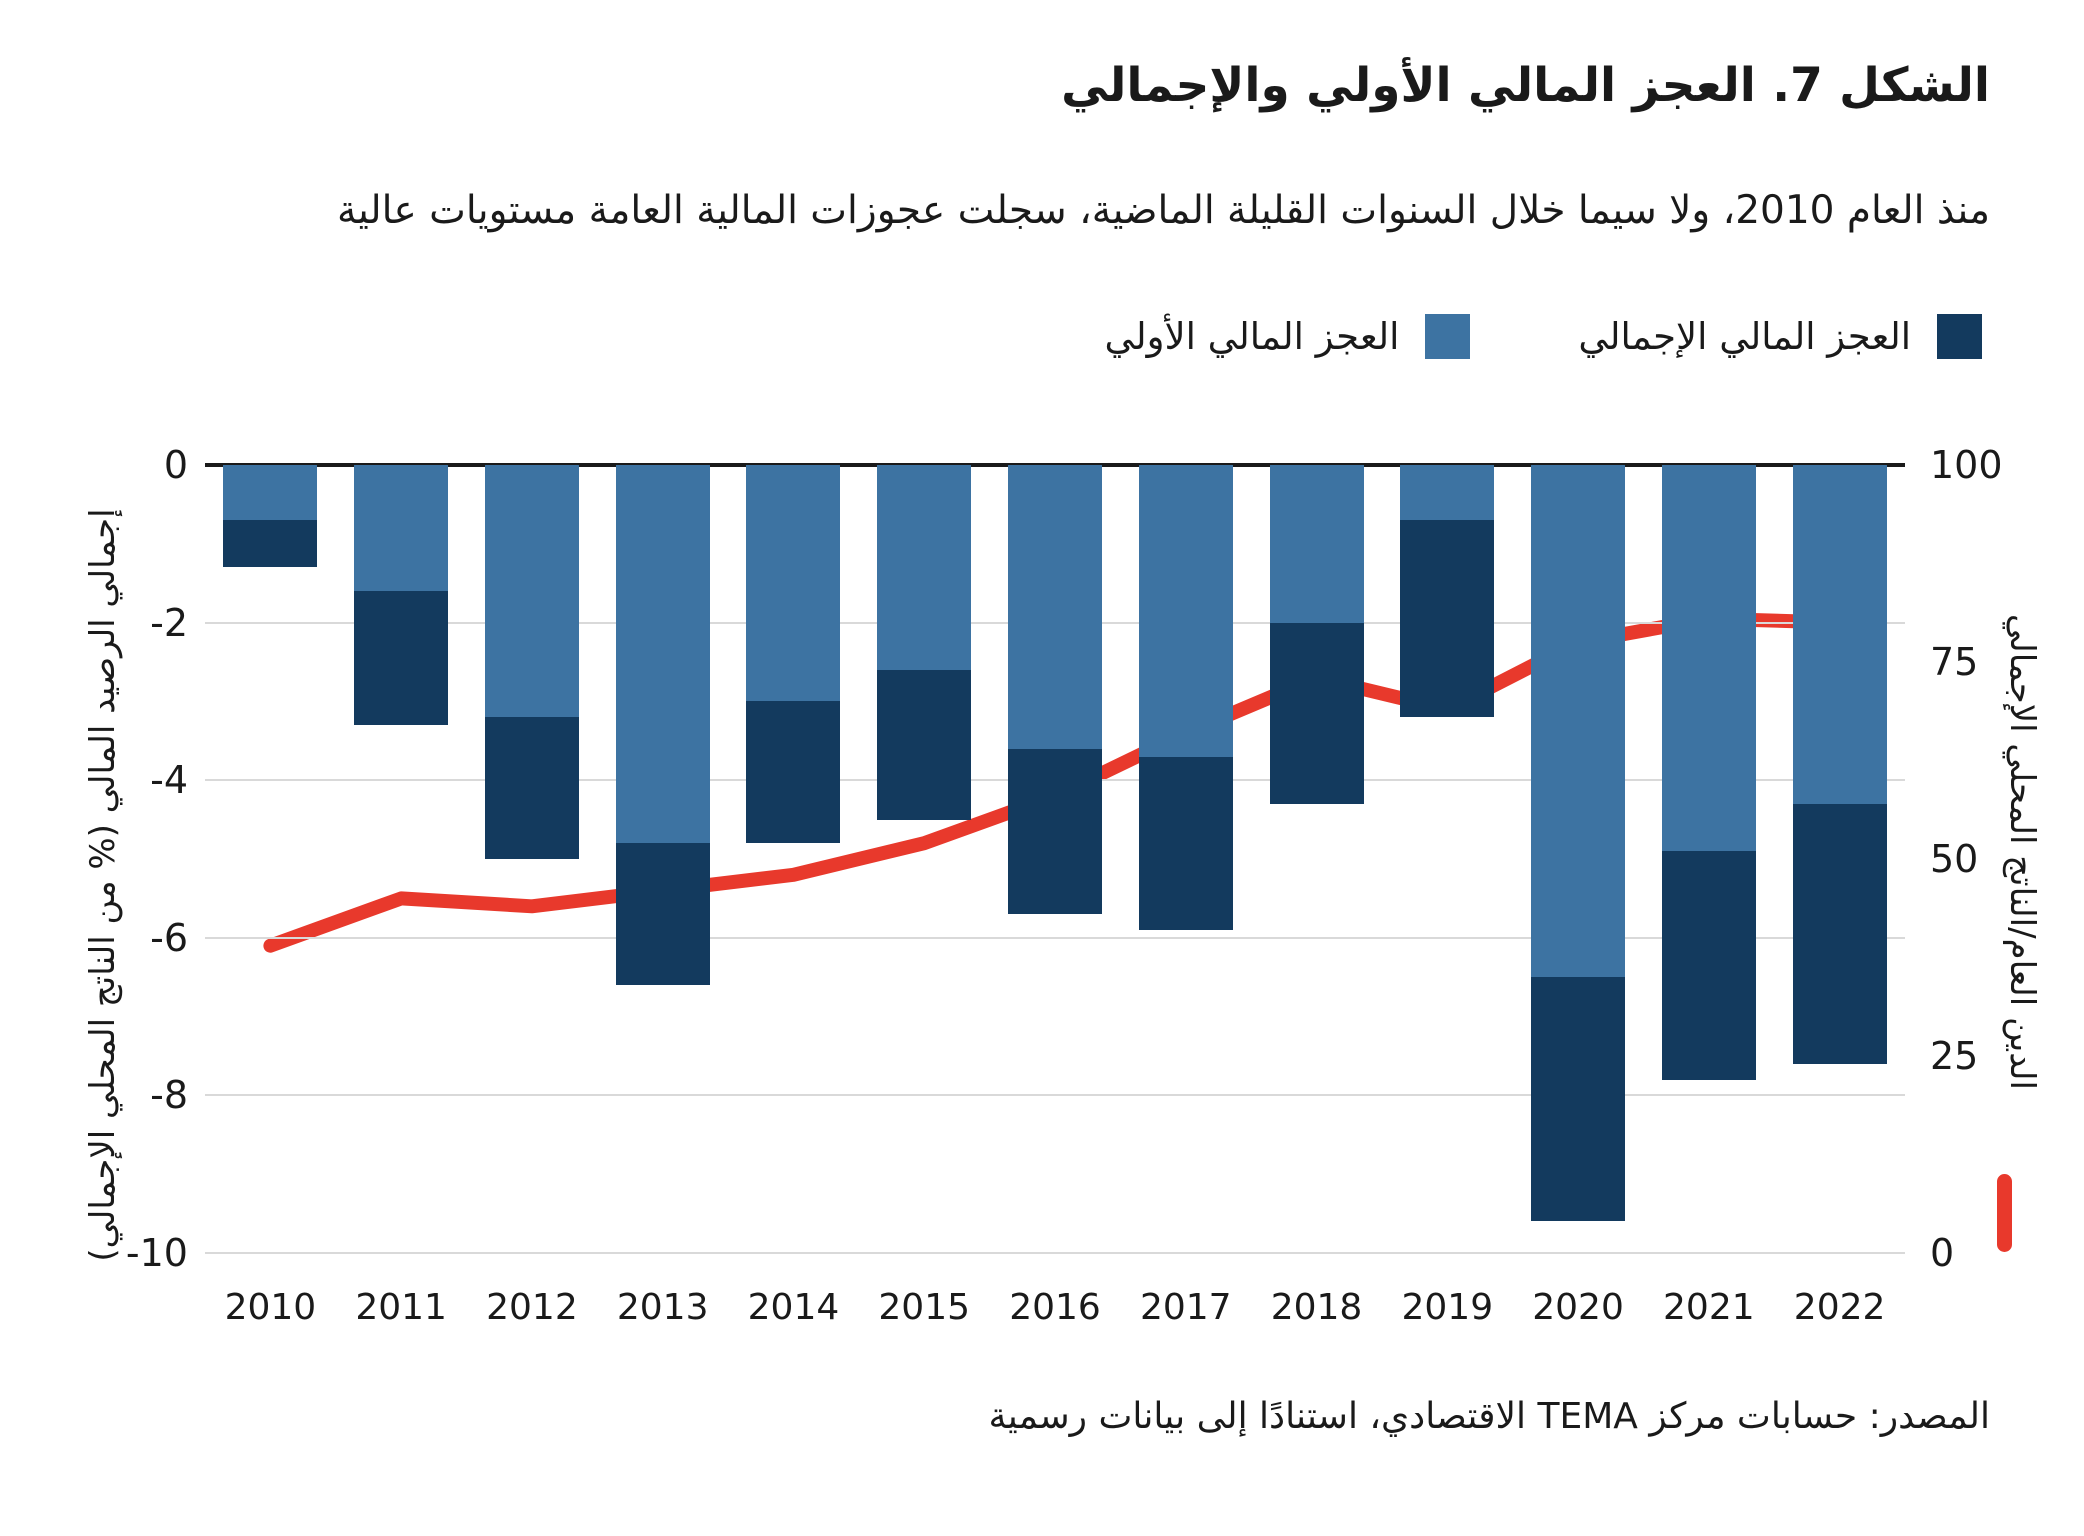 The width and height of the screenshot is (2084, 1536). Describe the element at coordinates (1578, 1099) in the screenshot. I see `bar-overall-2020` at that location.